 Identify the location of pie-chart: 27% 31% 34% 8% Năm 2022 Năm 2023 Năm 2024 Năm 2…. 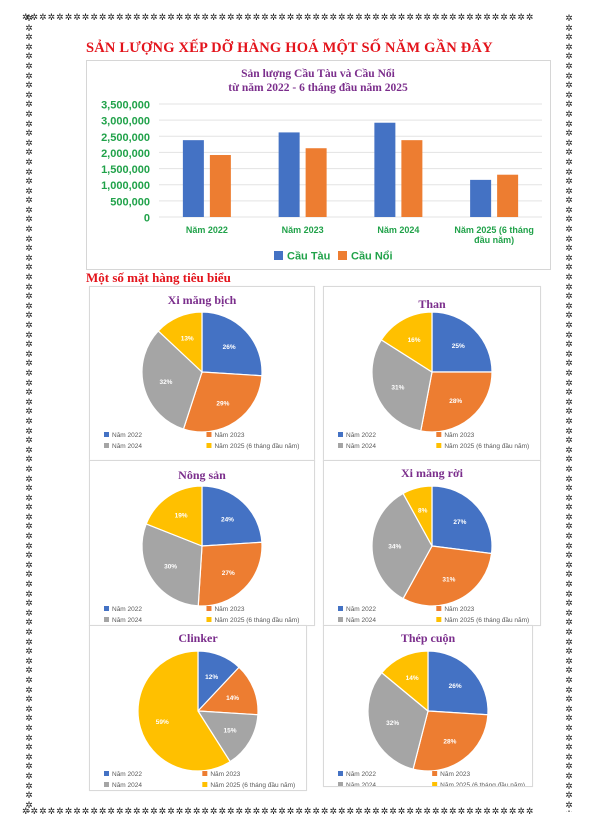
(433, 554).